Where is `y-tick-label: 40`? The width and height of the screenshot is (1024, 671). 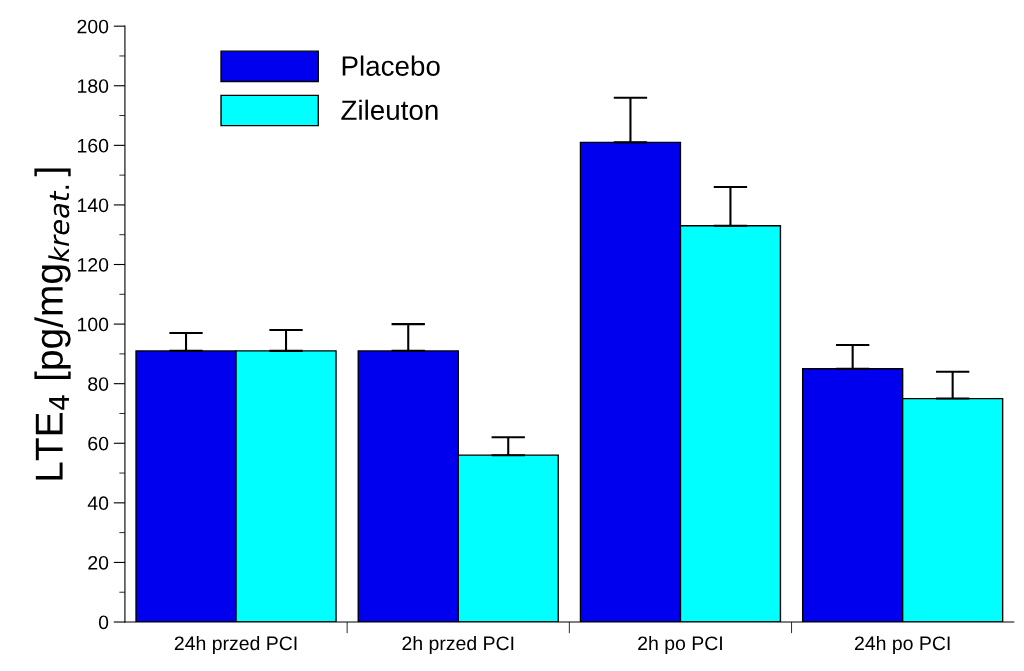 y-tick-label: 40 is located at coordinates (98, 503).